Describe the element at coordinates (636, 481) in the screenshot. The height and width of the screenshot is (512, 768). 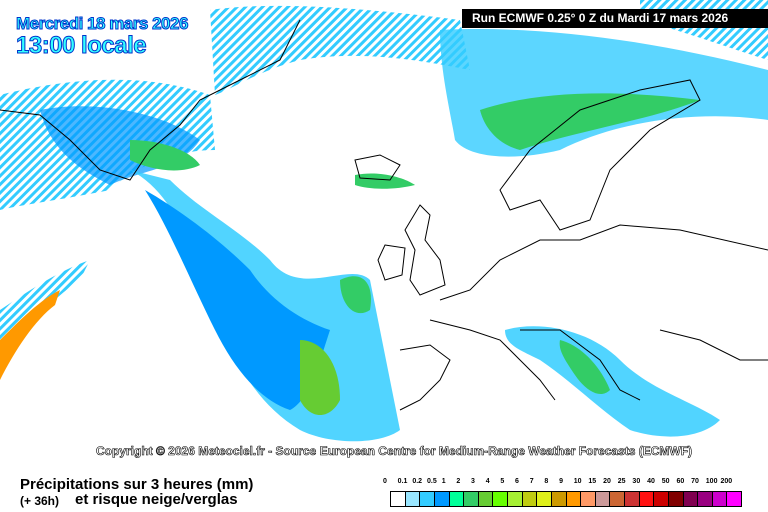
I see `legend-tick-label: 30` at that location.